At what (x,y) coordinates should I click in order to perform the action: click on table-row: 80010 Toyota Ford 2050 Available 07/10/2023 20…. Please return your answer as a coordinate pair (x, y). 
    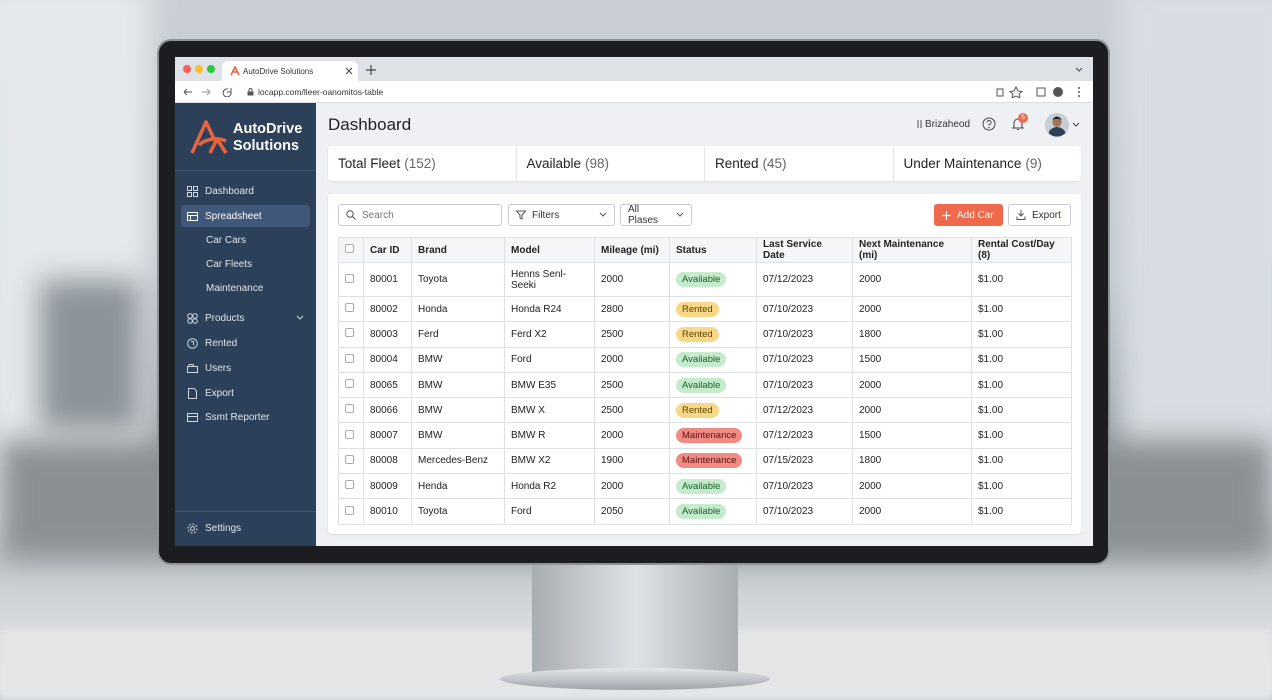
    Looking at the image, I should click on (705, 511).